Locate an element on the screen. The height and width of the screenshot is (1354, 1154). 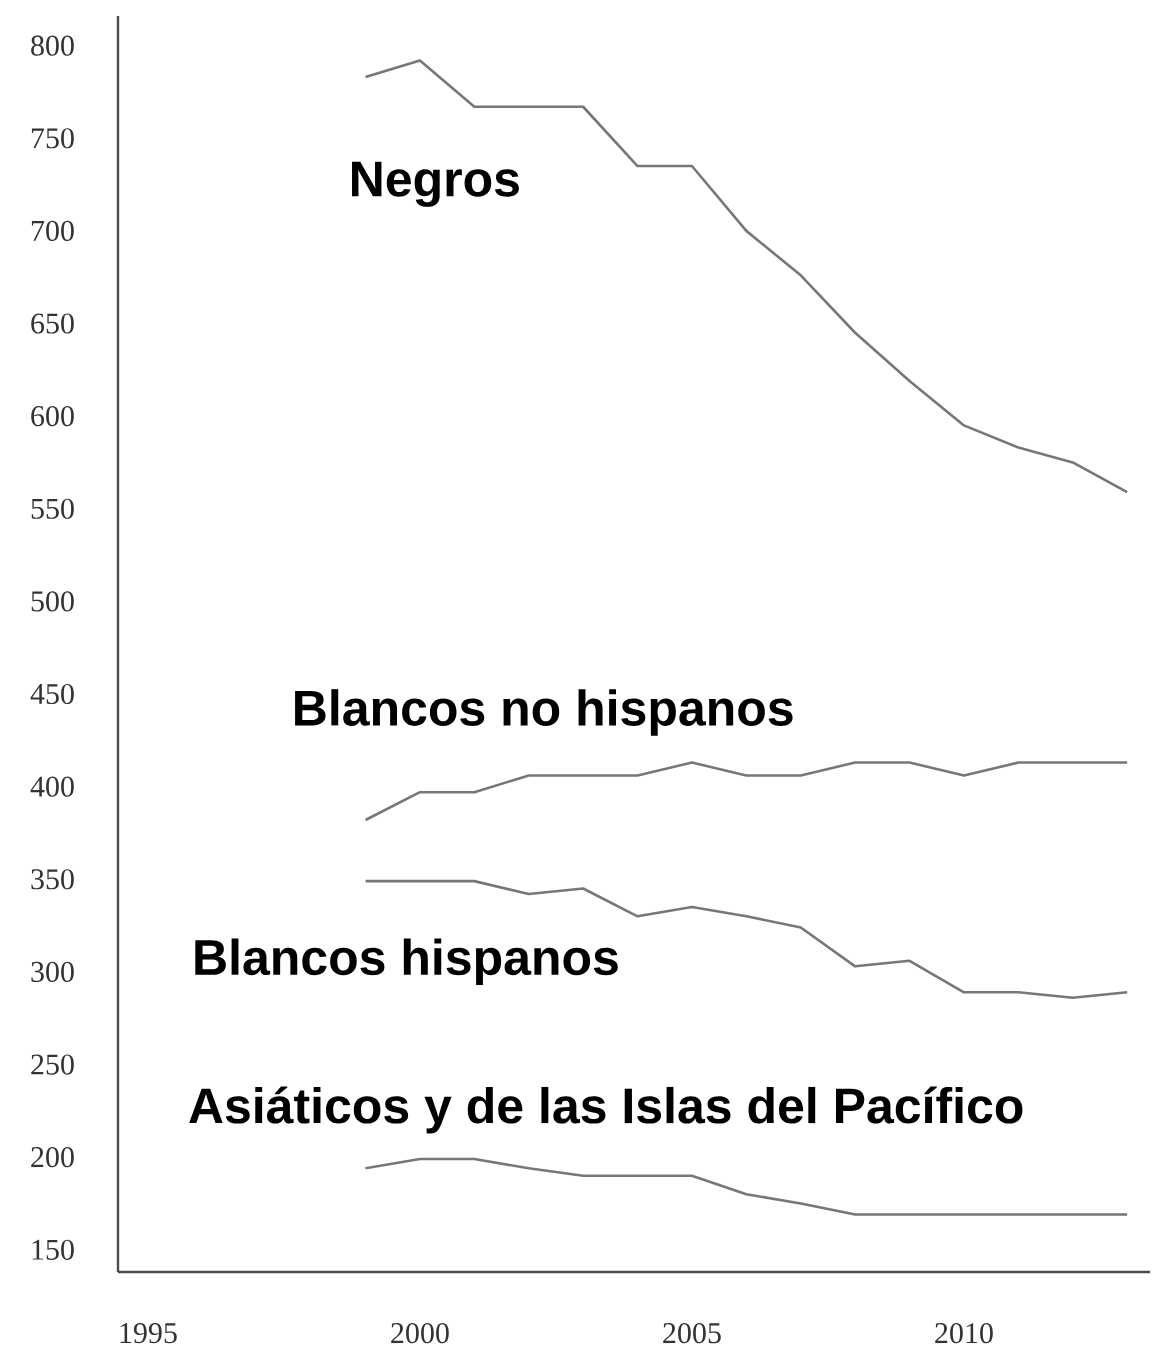
y-tick-label: 650 is located at coordinates (52, 323).